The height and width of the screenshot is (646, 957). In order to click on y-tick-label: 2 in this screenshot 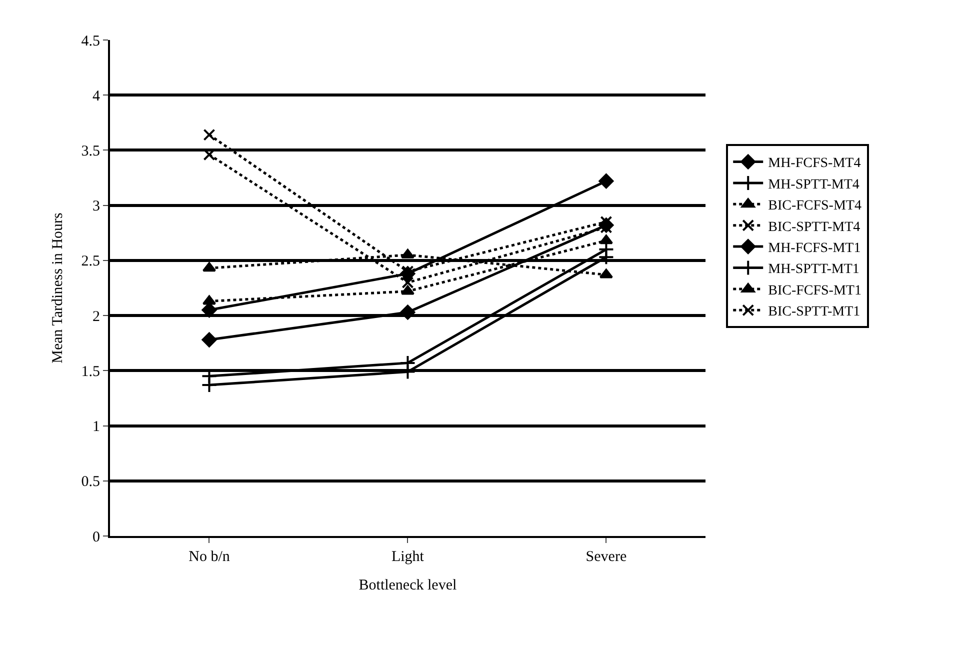, I will do `click(96, 316)`.